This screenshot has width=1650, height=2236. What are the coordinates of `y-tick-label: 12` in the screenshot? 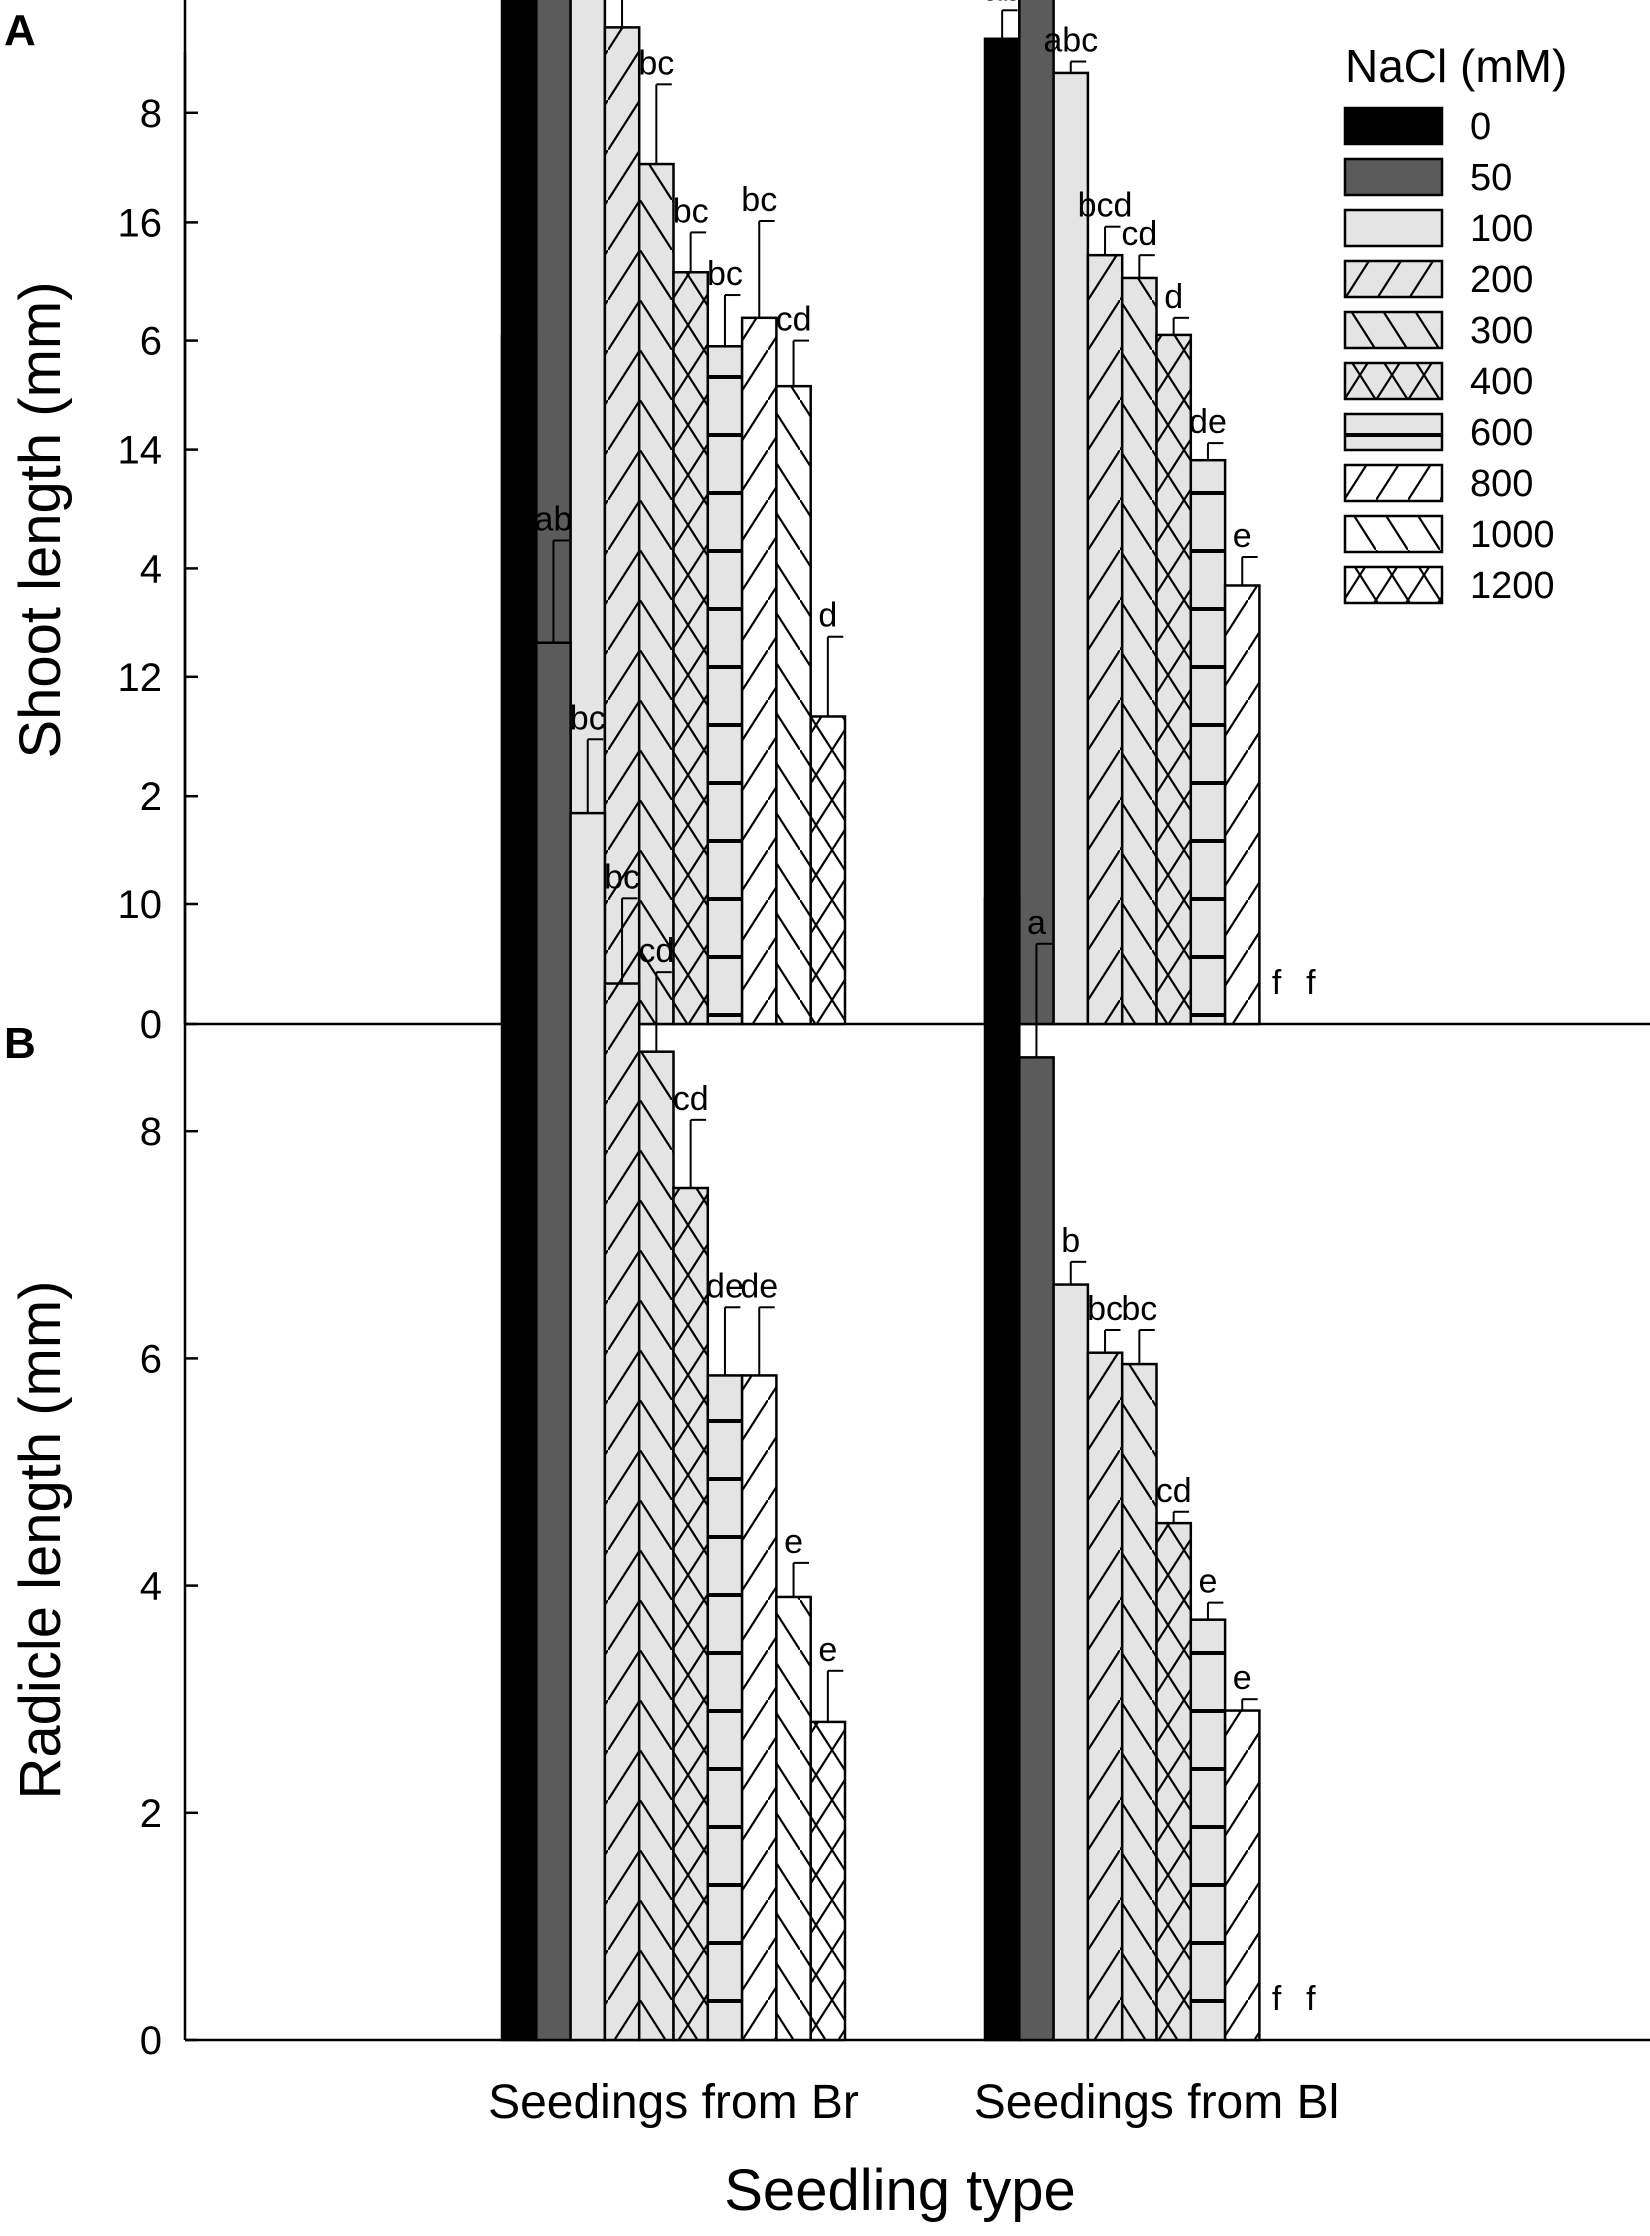 It's located at (140, 678).